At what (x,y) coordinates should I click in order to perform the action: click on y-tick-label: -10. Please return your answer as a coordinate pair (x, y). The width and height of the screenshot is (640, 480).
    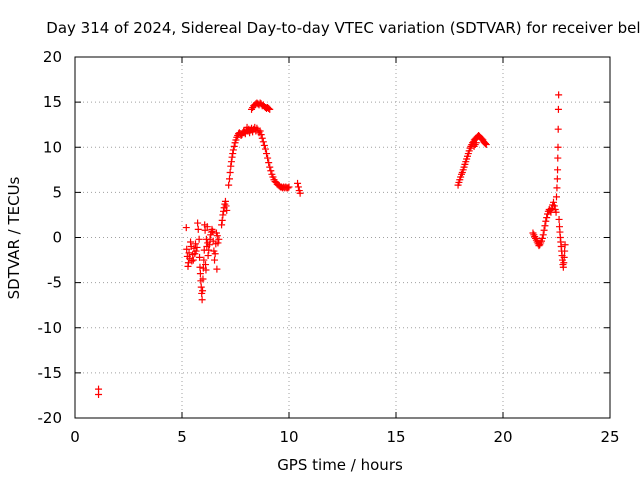
    Looking at the image, I should click on (50, 328).